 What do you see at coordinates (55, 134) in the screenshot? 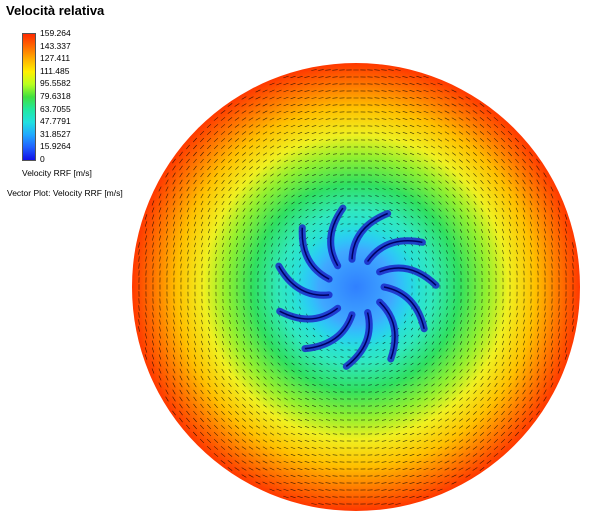
I see `legend-tick-label: 31.8527` at bounding box center [55, 134].